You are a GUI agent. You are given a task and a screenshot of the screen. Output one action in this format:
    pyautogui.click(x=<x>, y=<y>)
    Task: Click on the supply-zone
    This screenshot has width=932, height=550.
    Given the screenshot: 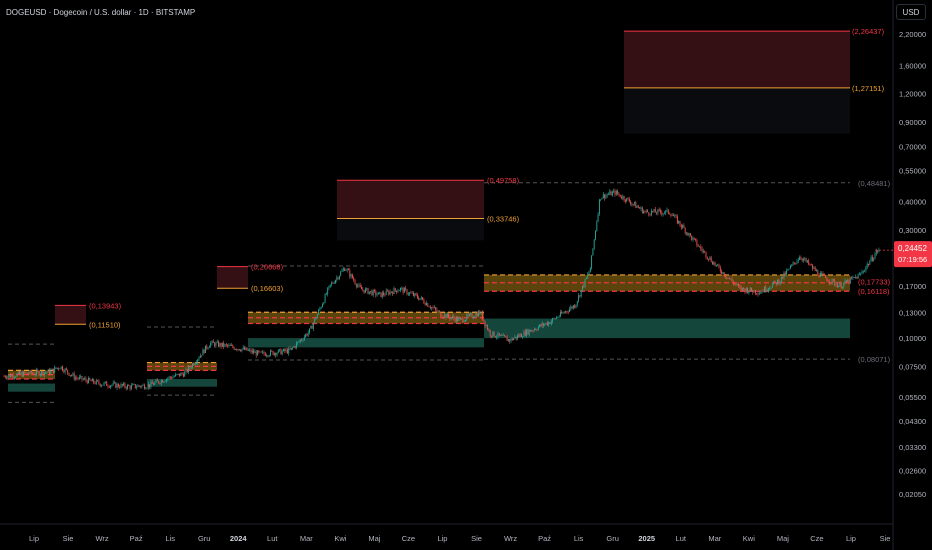 What is the action you would take?
    pyautogui.click(x=410, y=199)
    